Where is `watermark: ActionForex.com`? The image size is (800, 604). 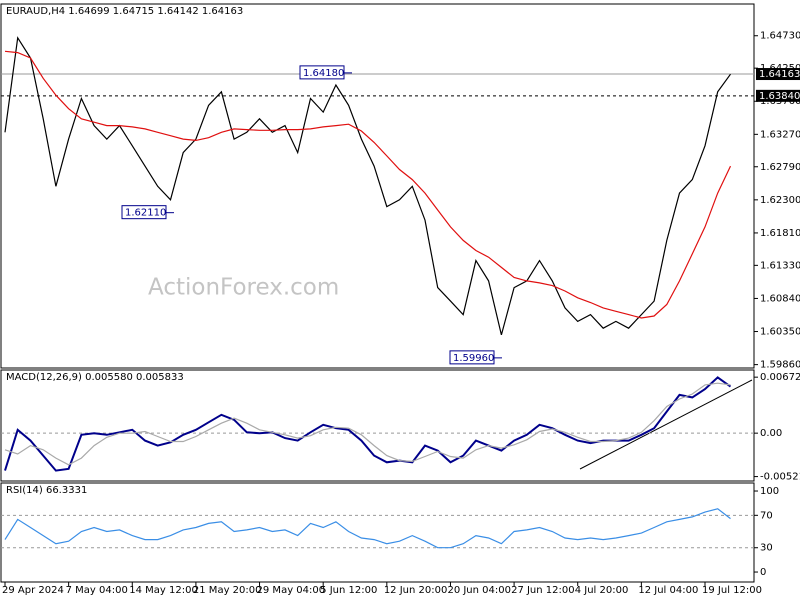
watermark: ActionForex.com is located at coordinates (243, 288).